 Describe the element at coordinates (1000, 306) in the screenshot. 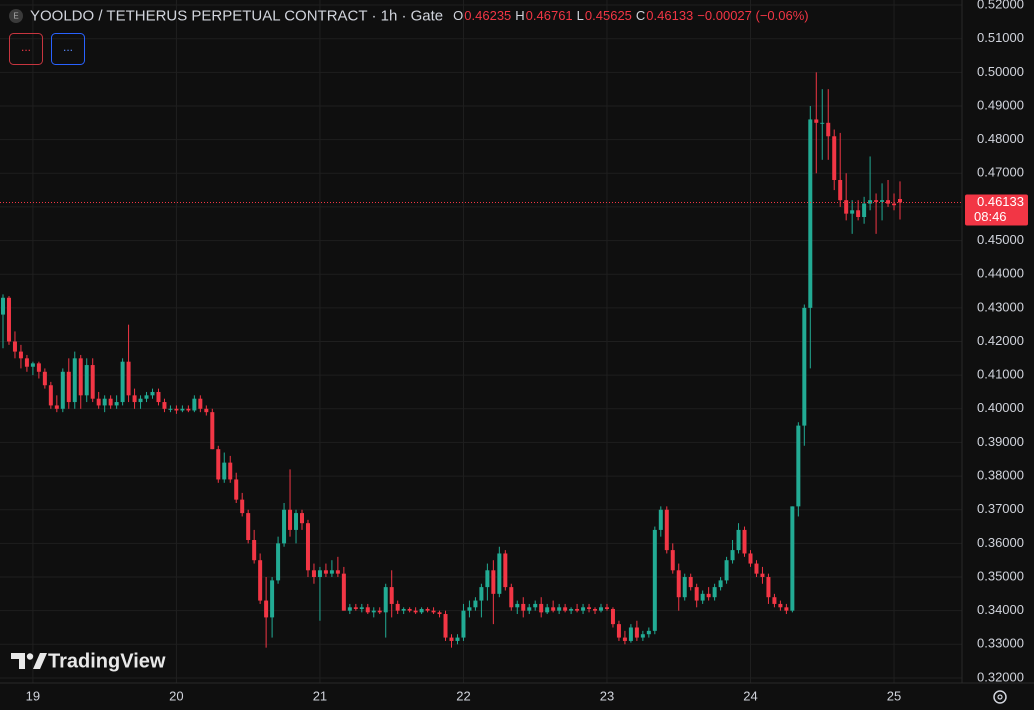

I see `y-tick-label: 0.43000` at that location.